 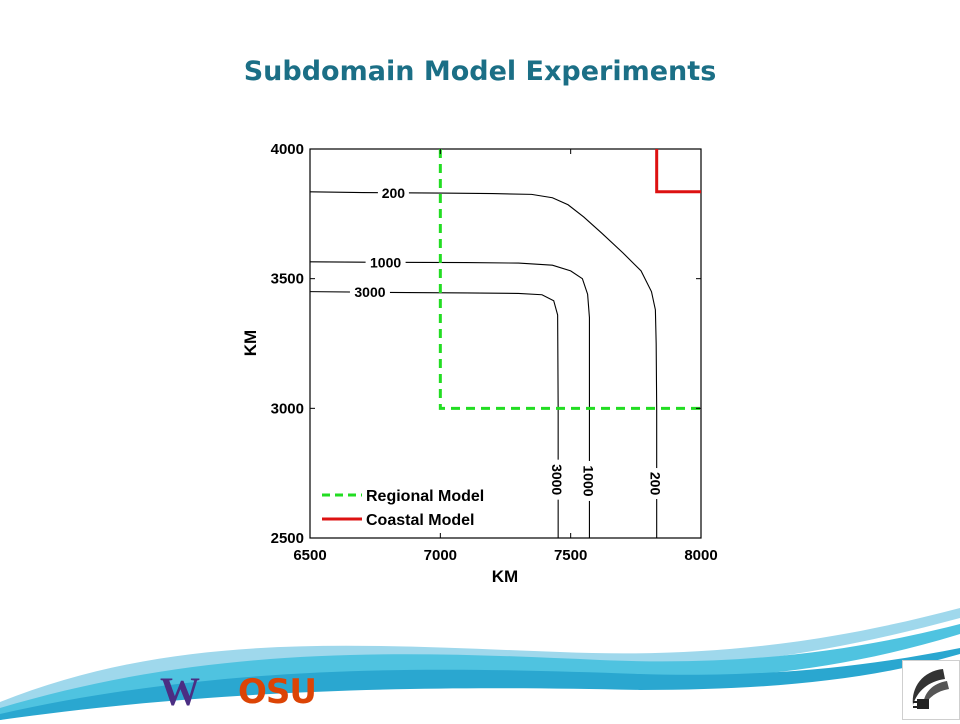 What do you see at coordinates (678, 171) in the screenshot?
I see `series-coastal-model` at bounding box center [678, 171].